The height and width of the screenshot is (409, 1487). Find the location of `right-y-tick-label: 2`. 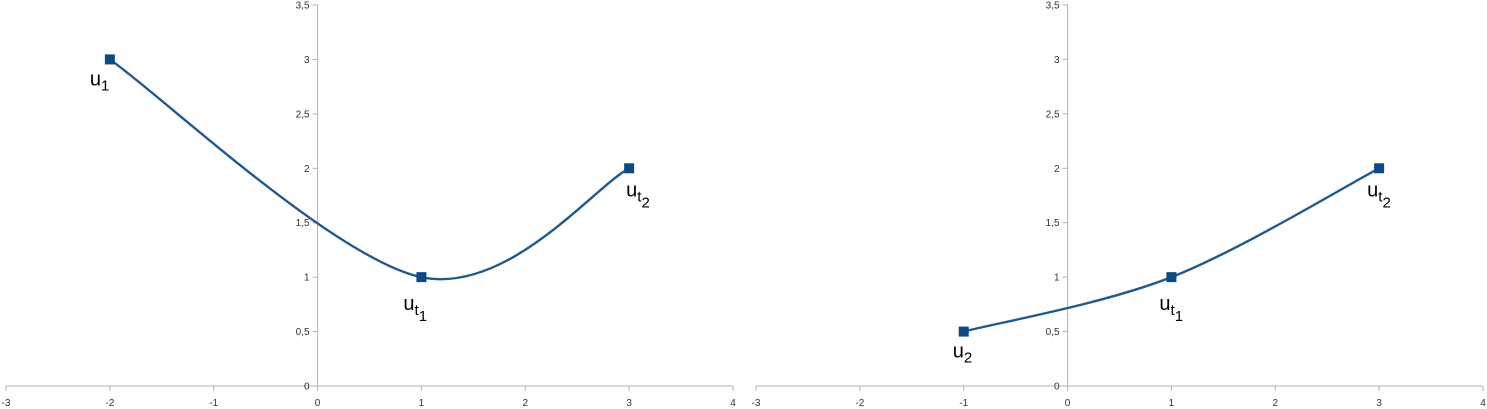

right-y-tick-label: 2 is located at coordinates (1057, 169).